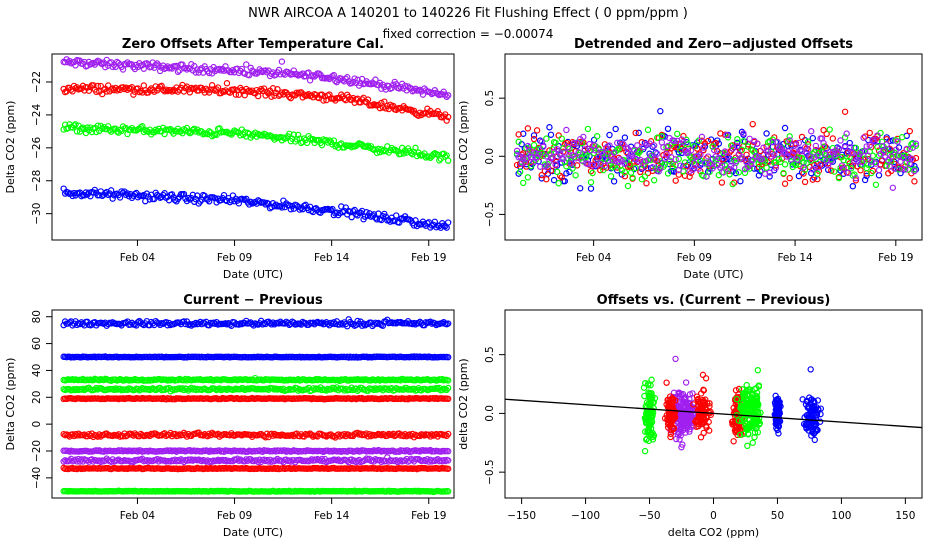 The image size is (936, 540). I want to click on x-tick-label: 100, so click(841, 516).